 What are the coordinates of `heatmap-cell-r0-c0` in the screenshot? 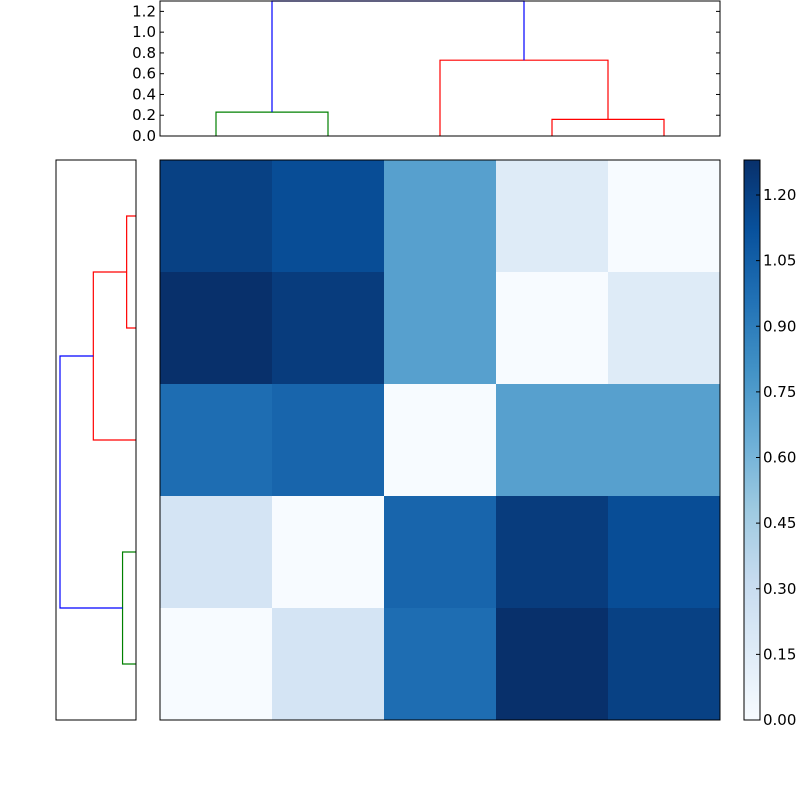 It's located at (216, 216).